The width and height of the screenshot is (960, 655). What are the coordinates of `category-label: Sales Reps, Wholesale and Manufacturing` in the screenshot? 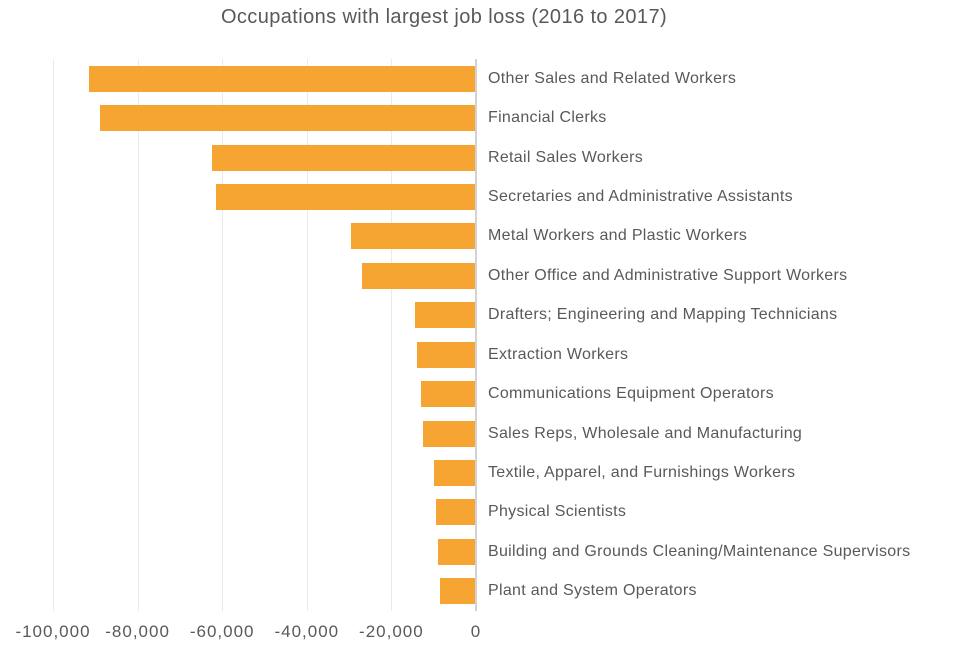 It's located at (645, 433).